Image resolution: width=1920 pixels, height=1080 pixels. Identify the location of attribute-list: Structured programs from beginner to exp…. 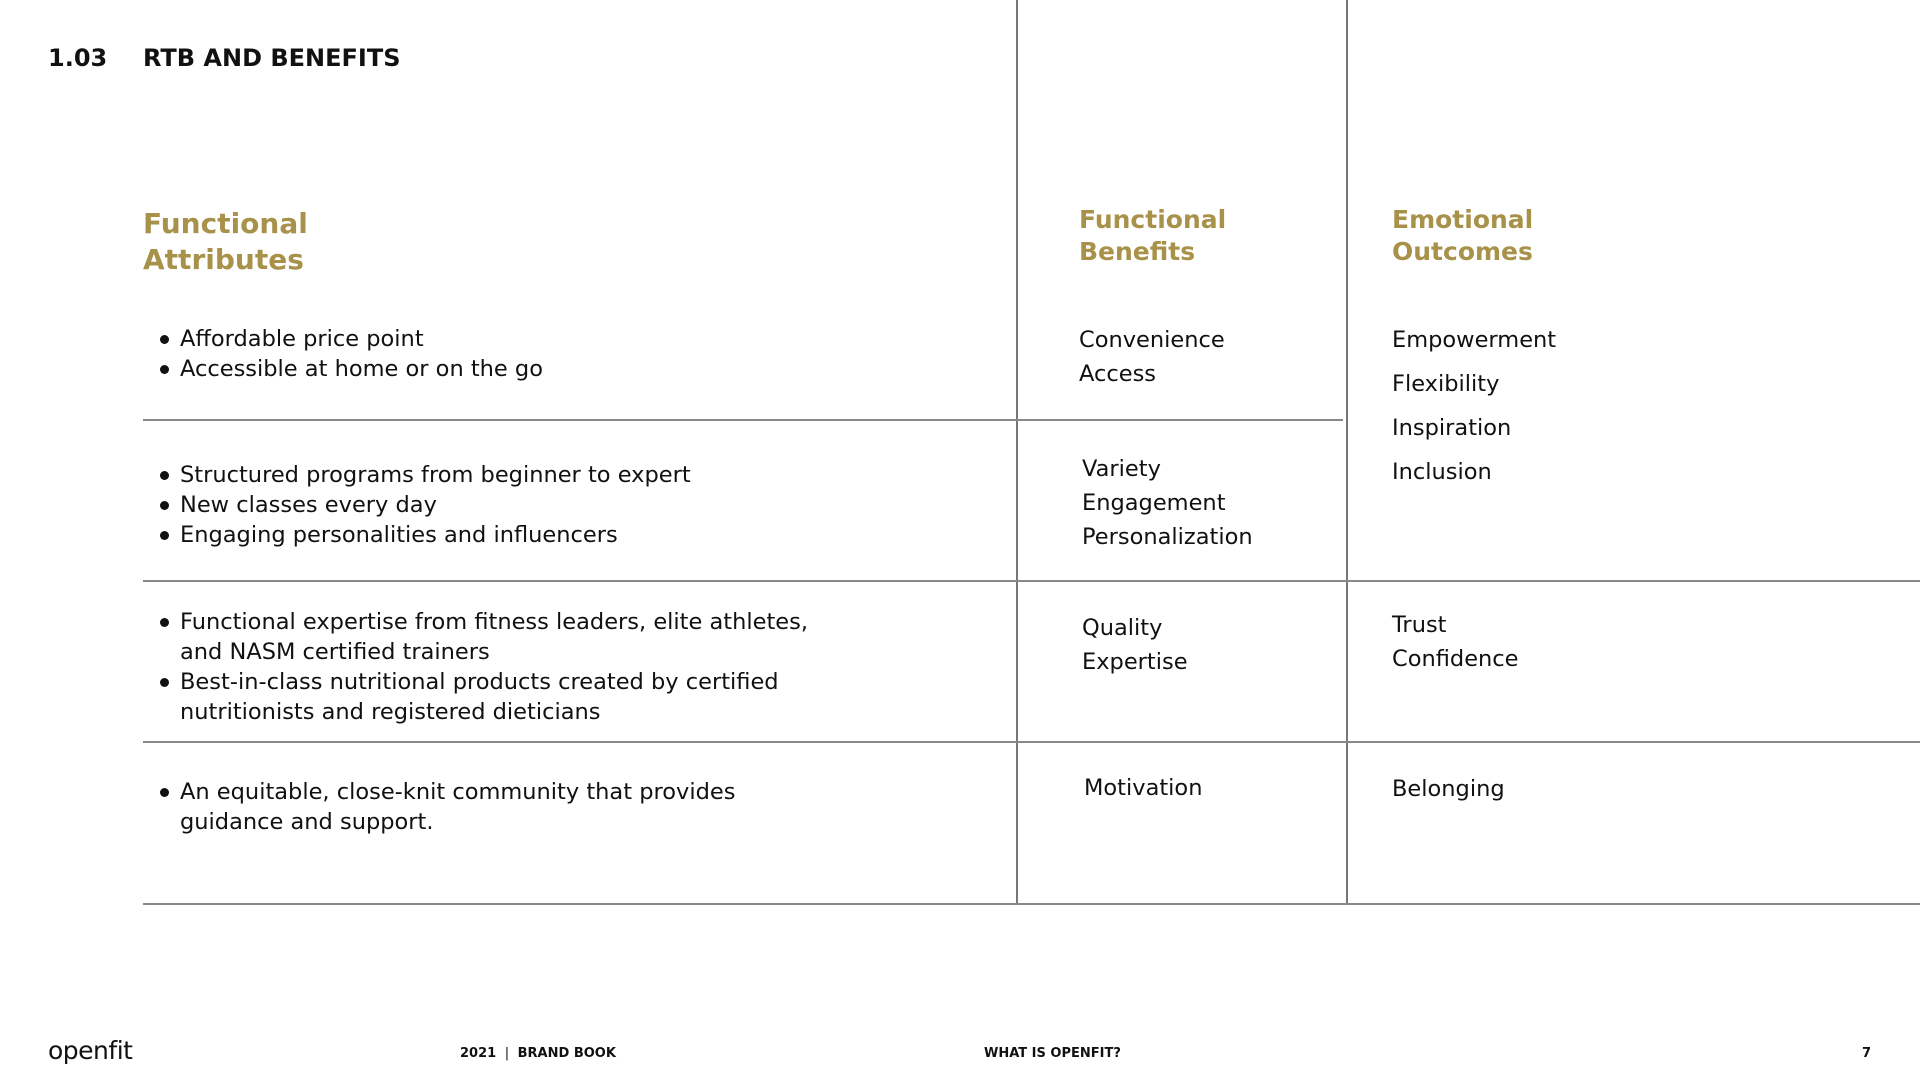
(425, 505).